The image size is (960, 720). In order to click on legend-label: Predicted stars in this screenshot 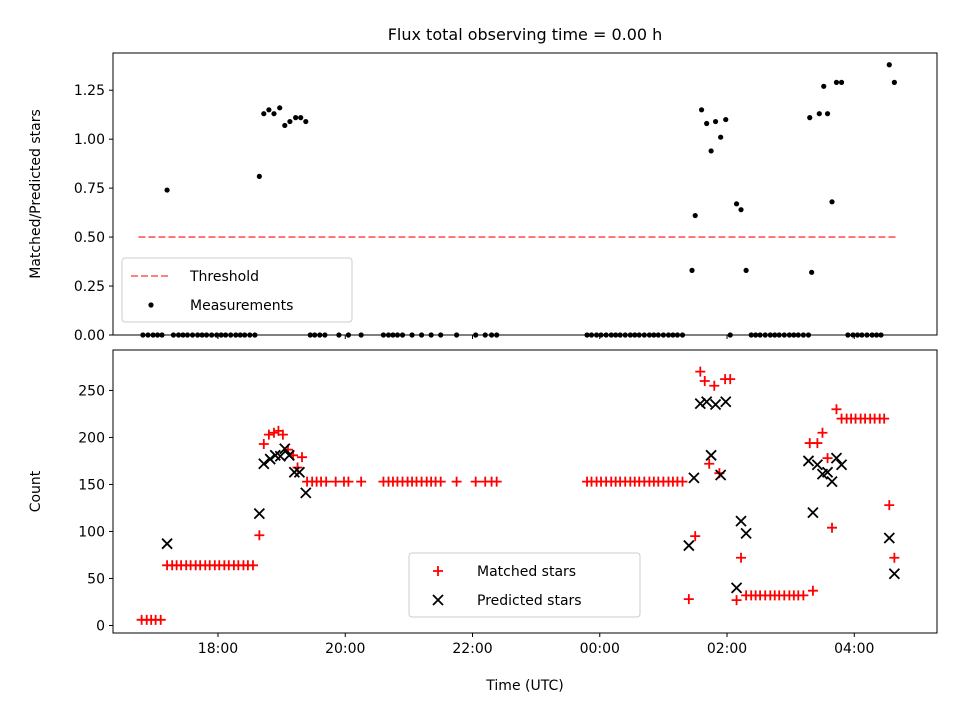, I will do `click(529, 601)`.